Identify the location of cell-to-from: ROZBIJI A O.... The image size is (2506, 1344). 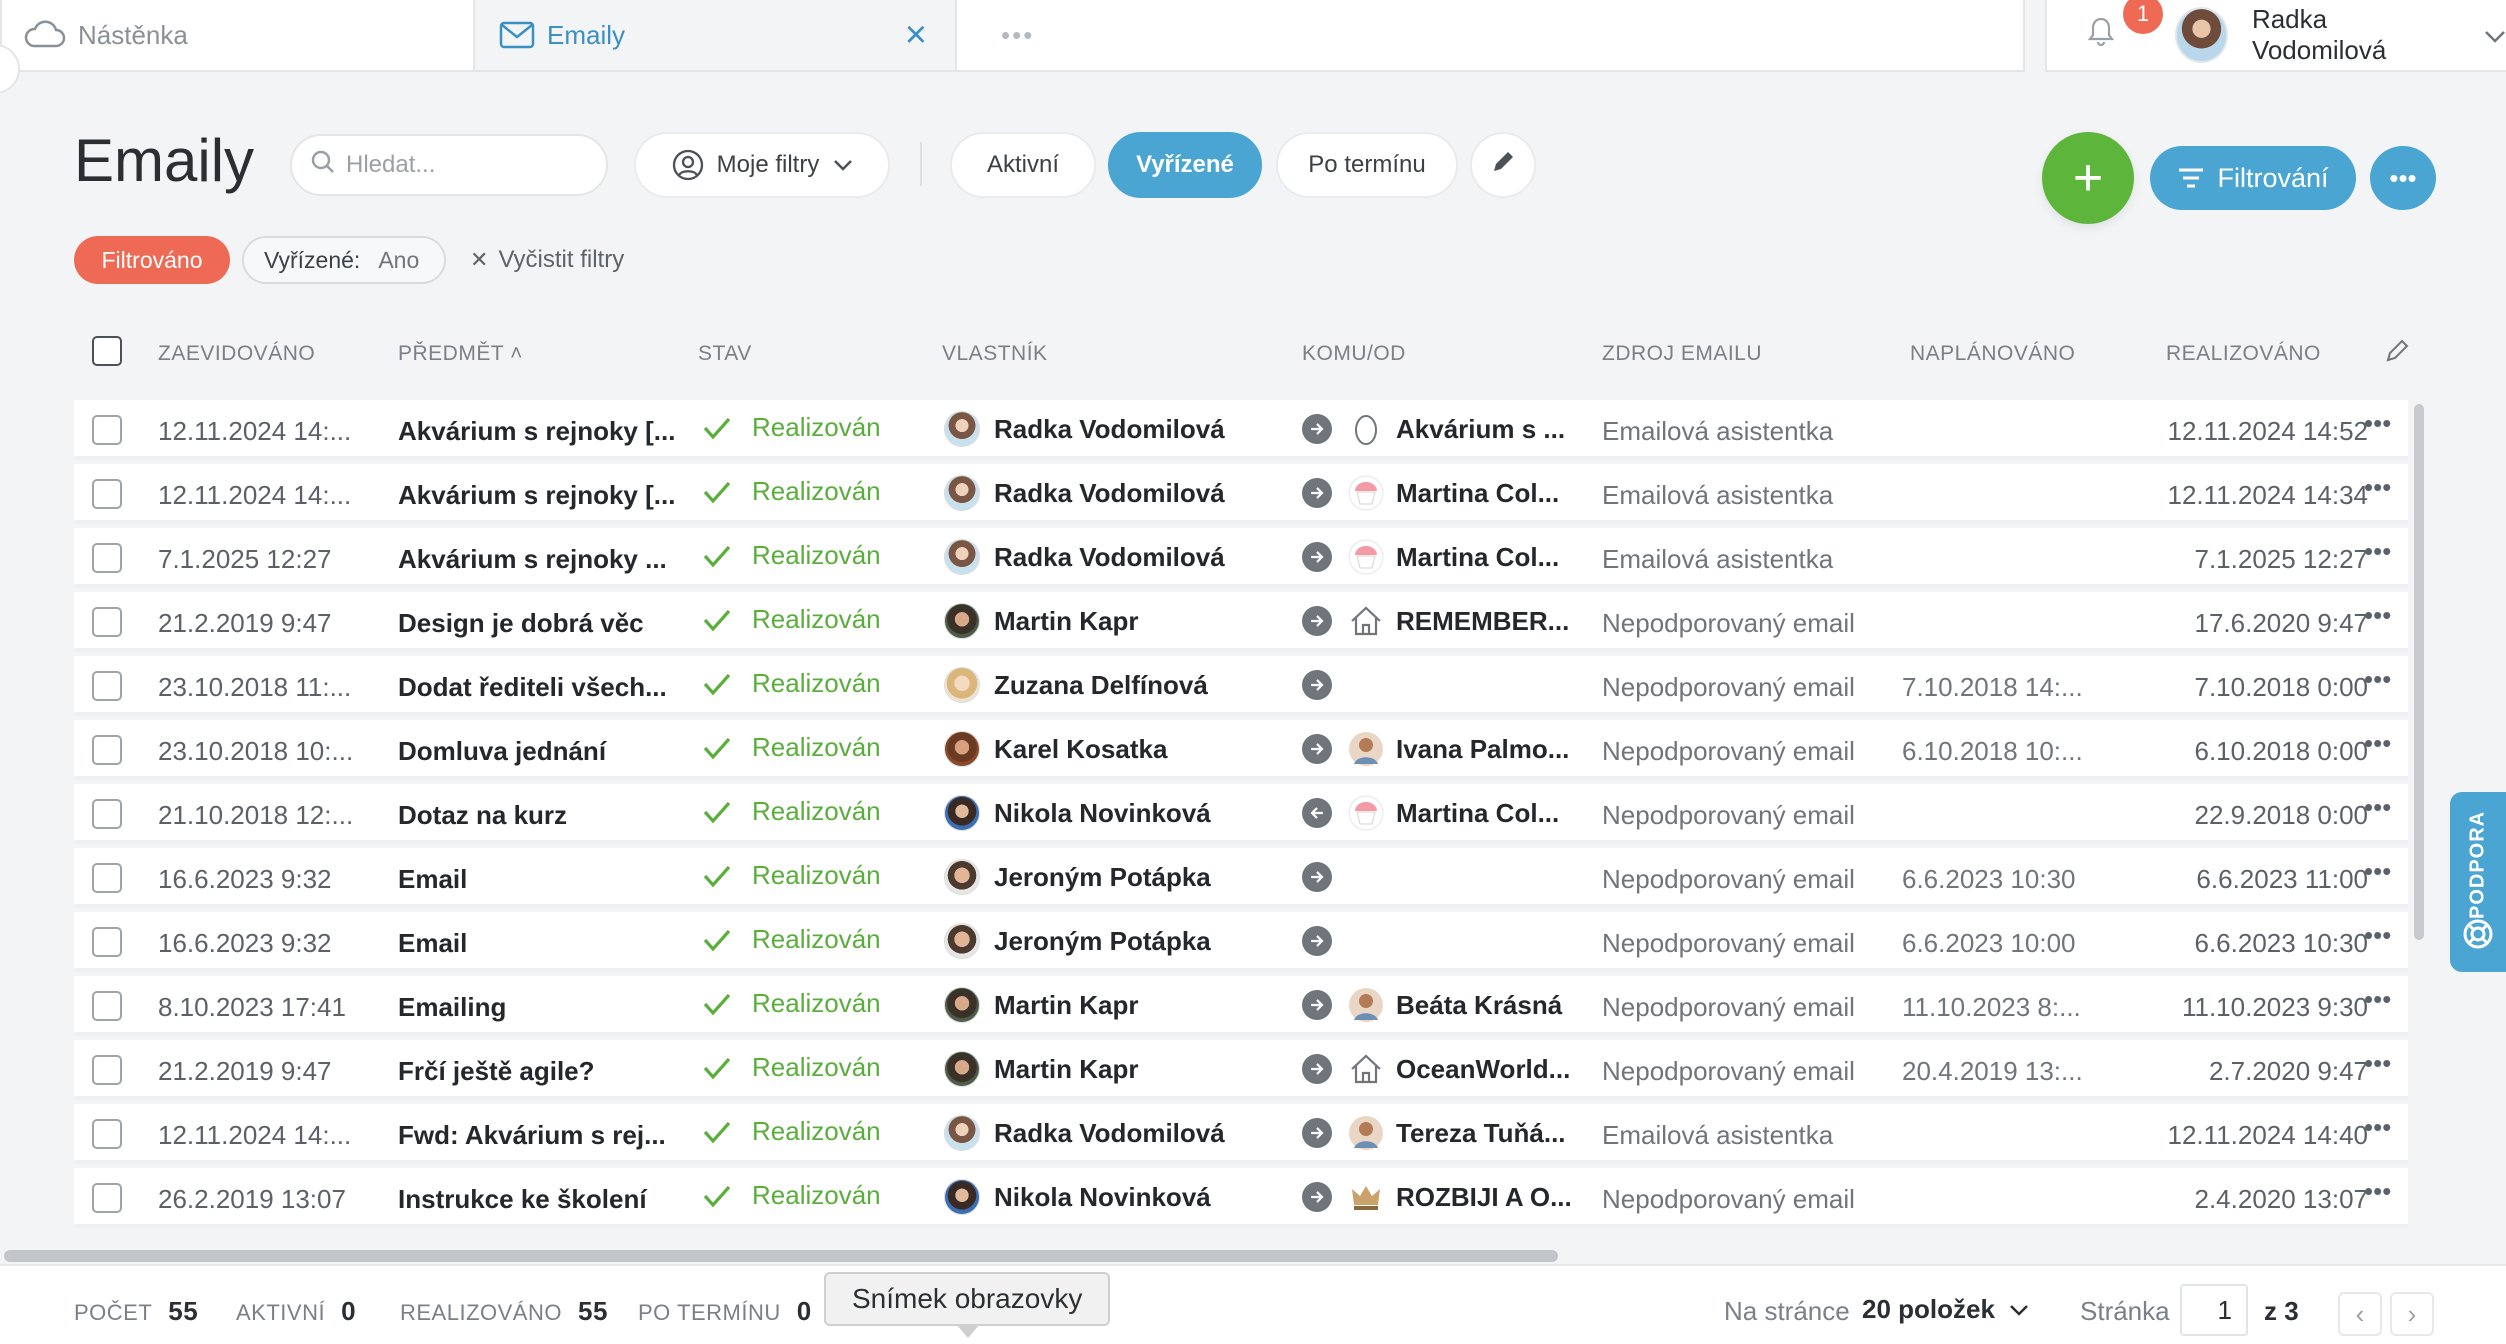
(1498, 1197).